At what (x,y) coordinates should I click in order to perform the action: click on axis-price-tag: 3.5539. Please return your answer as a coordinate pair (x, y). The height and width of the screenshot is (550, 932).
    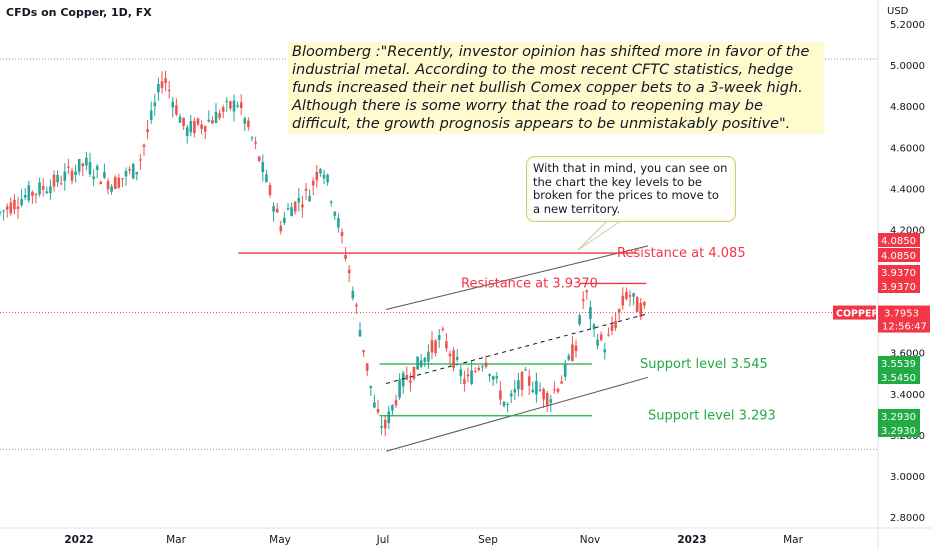
    Looking at the image, I should click on (899, 363).